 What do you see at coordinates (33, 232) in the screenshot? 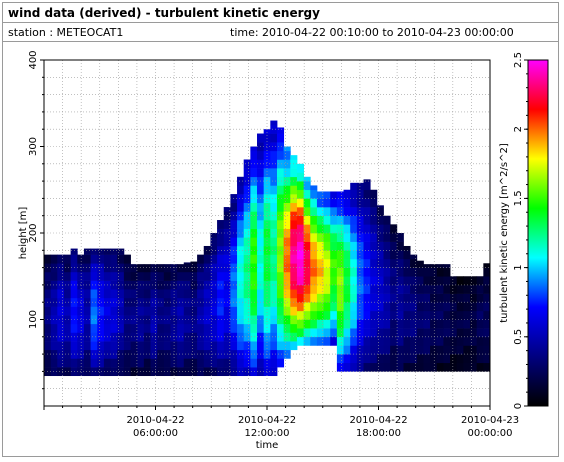
I see `y-tick-label: 200` at bounding box center [33, 232].